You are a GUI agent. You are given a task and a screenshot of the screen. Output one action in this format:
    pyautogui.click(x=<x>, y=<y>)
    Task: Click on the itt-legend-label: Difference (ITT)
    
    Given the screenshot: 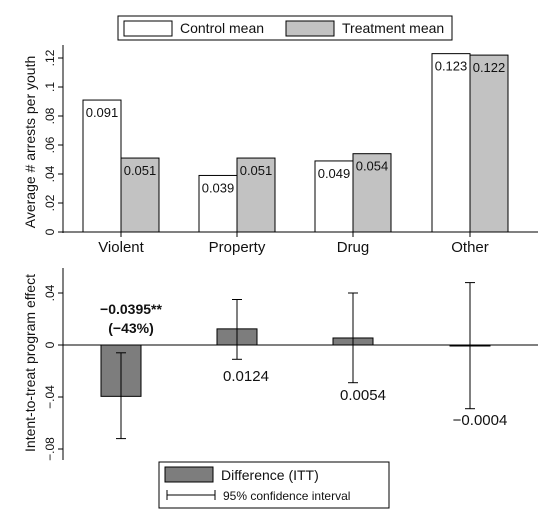 What is the action you would take?
    pyautogui.click(x=270, y=475)
    